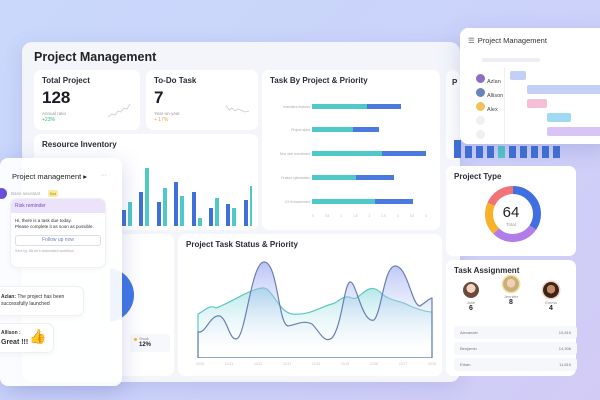 The height and width of the screenshot is (400, 600). What do you see at coordinates (514, 148) in the screenshot?
I see `partial-bar-chart` at bounding box center [514, 148].